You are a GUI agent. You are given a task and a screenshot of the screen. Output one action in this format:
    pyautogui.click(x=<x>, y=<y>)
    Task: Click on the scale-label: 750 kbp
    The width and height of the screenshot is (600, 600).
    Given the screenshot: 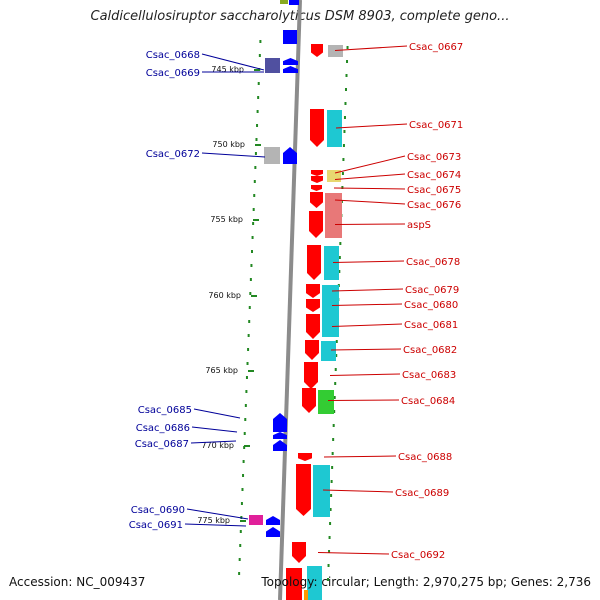 What is the action you would take?
    pyautogui.click(x=228, y=144)
    